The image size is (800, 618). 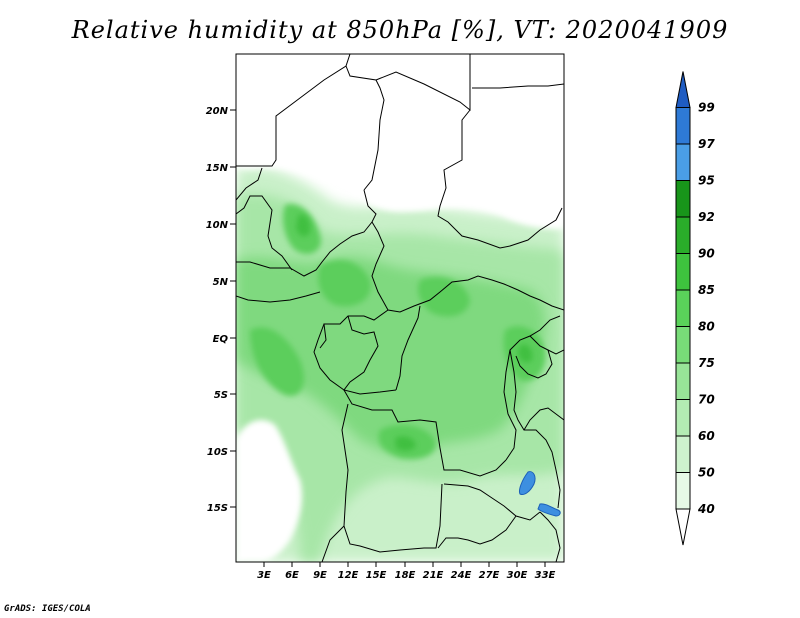 I want to click on colorbar-level-label: 80, so click(x=706, y=327).